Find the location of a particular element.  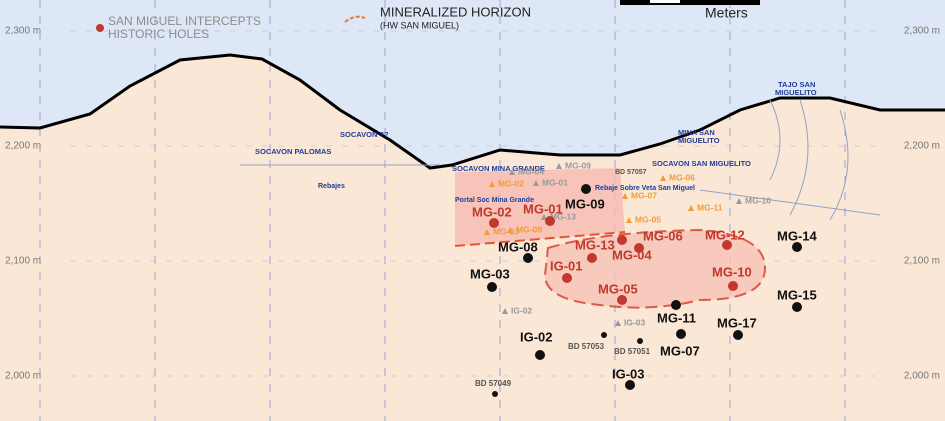

legend-dot is located at coordinates (100, 28).